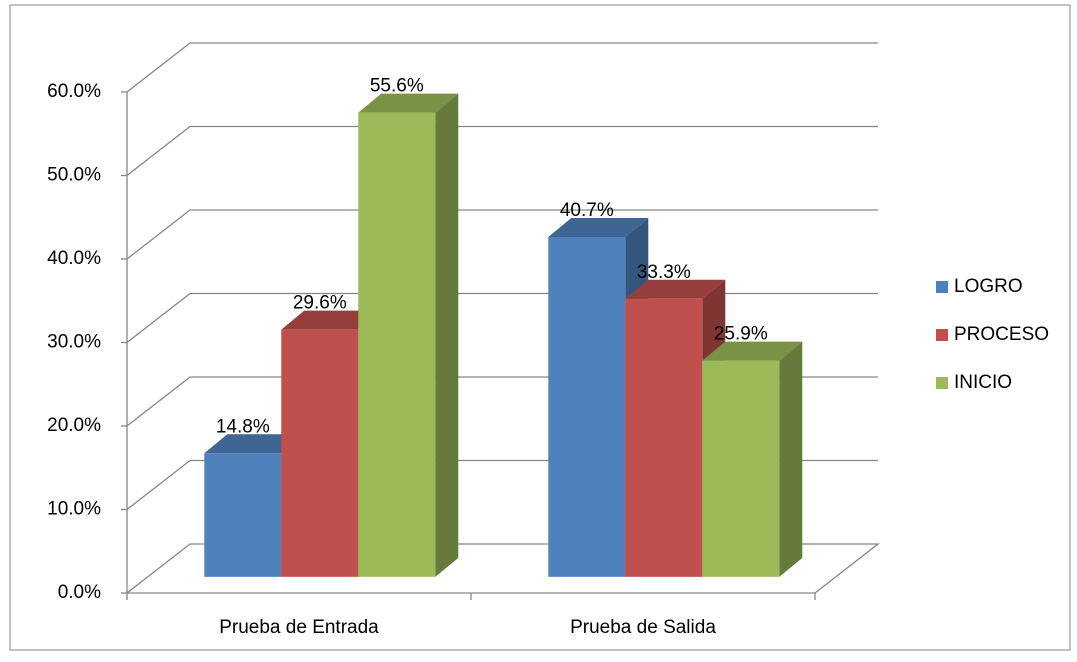  I want to click on value-label: 14.8%, so click(243, 426).